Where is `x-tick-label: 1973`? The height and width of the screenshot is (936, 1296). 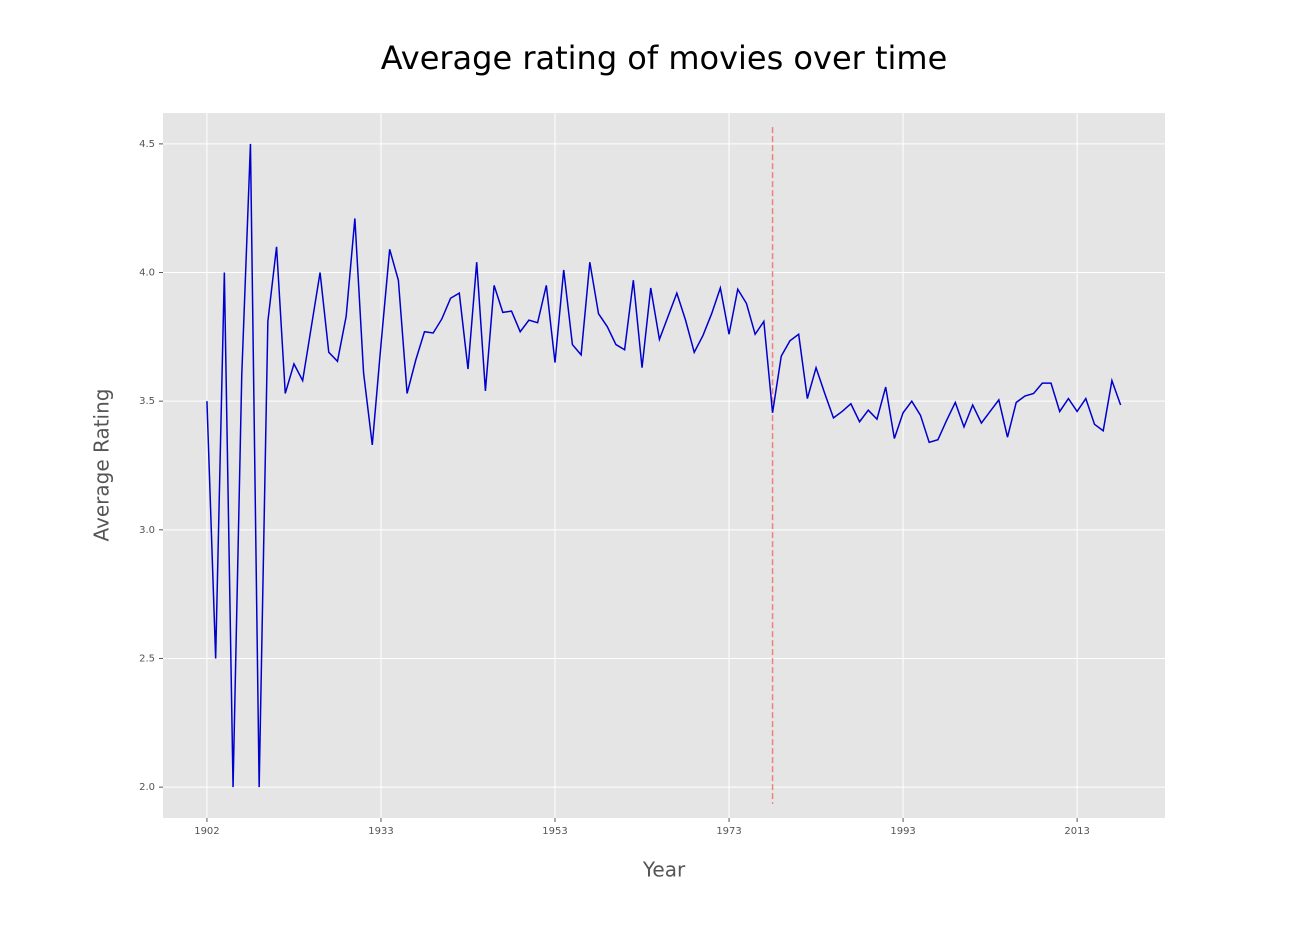 x-tick-label: 1973 is located at coordinates (728, 831).